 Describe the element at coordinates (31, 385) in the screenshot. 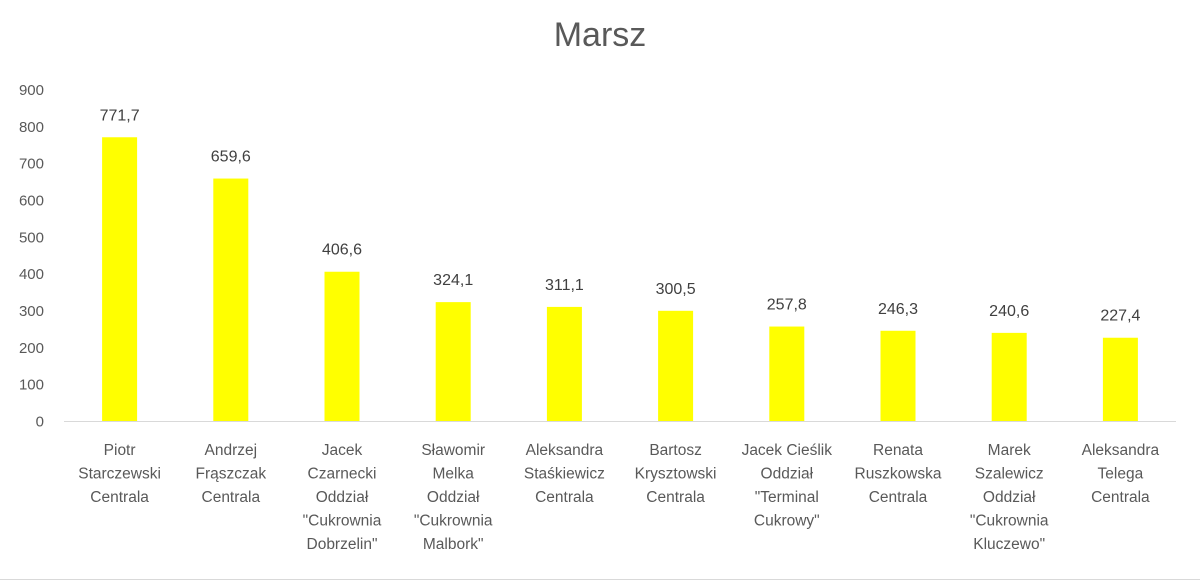

I see `y-tick-label: 100` at that location.